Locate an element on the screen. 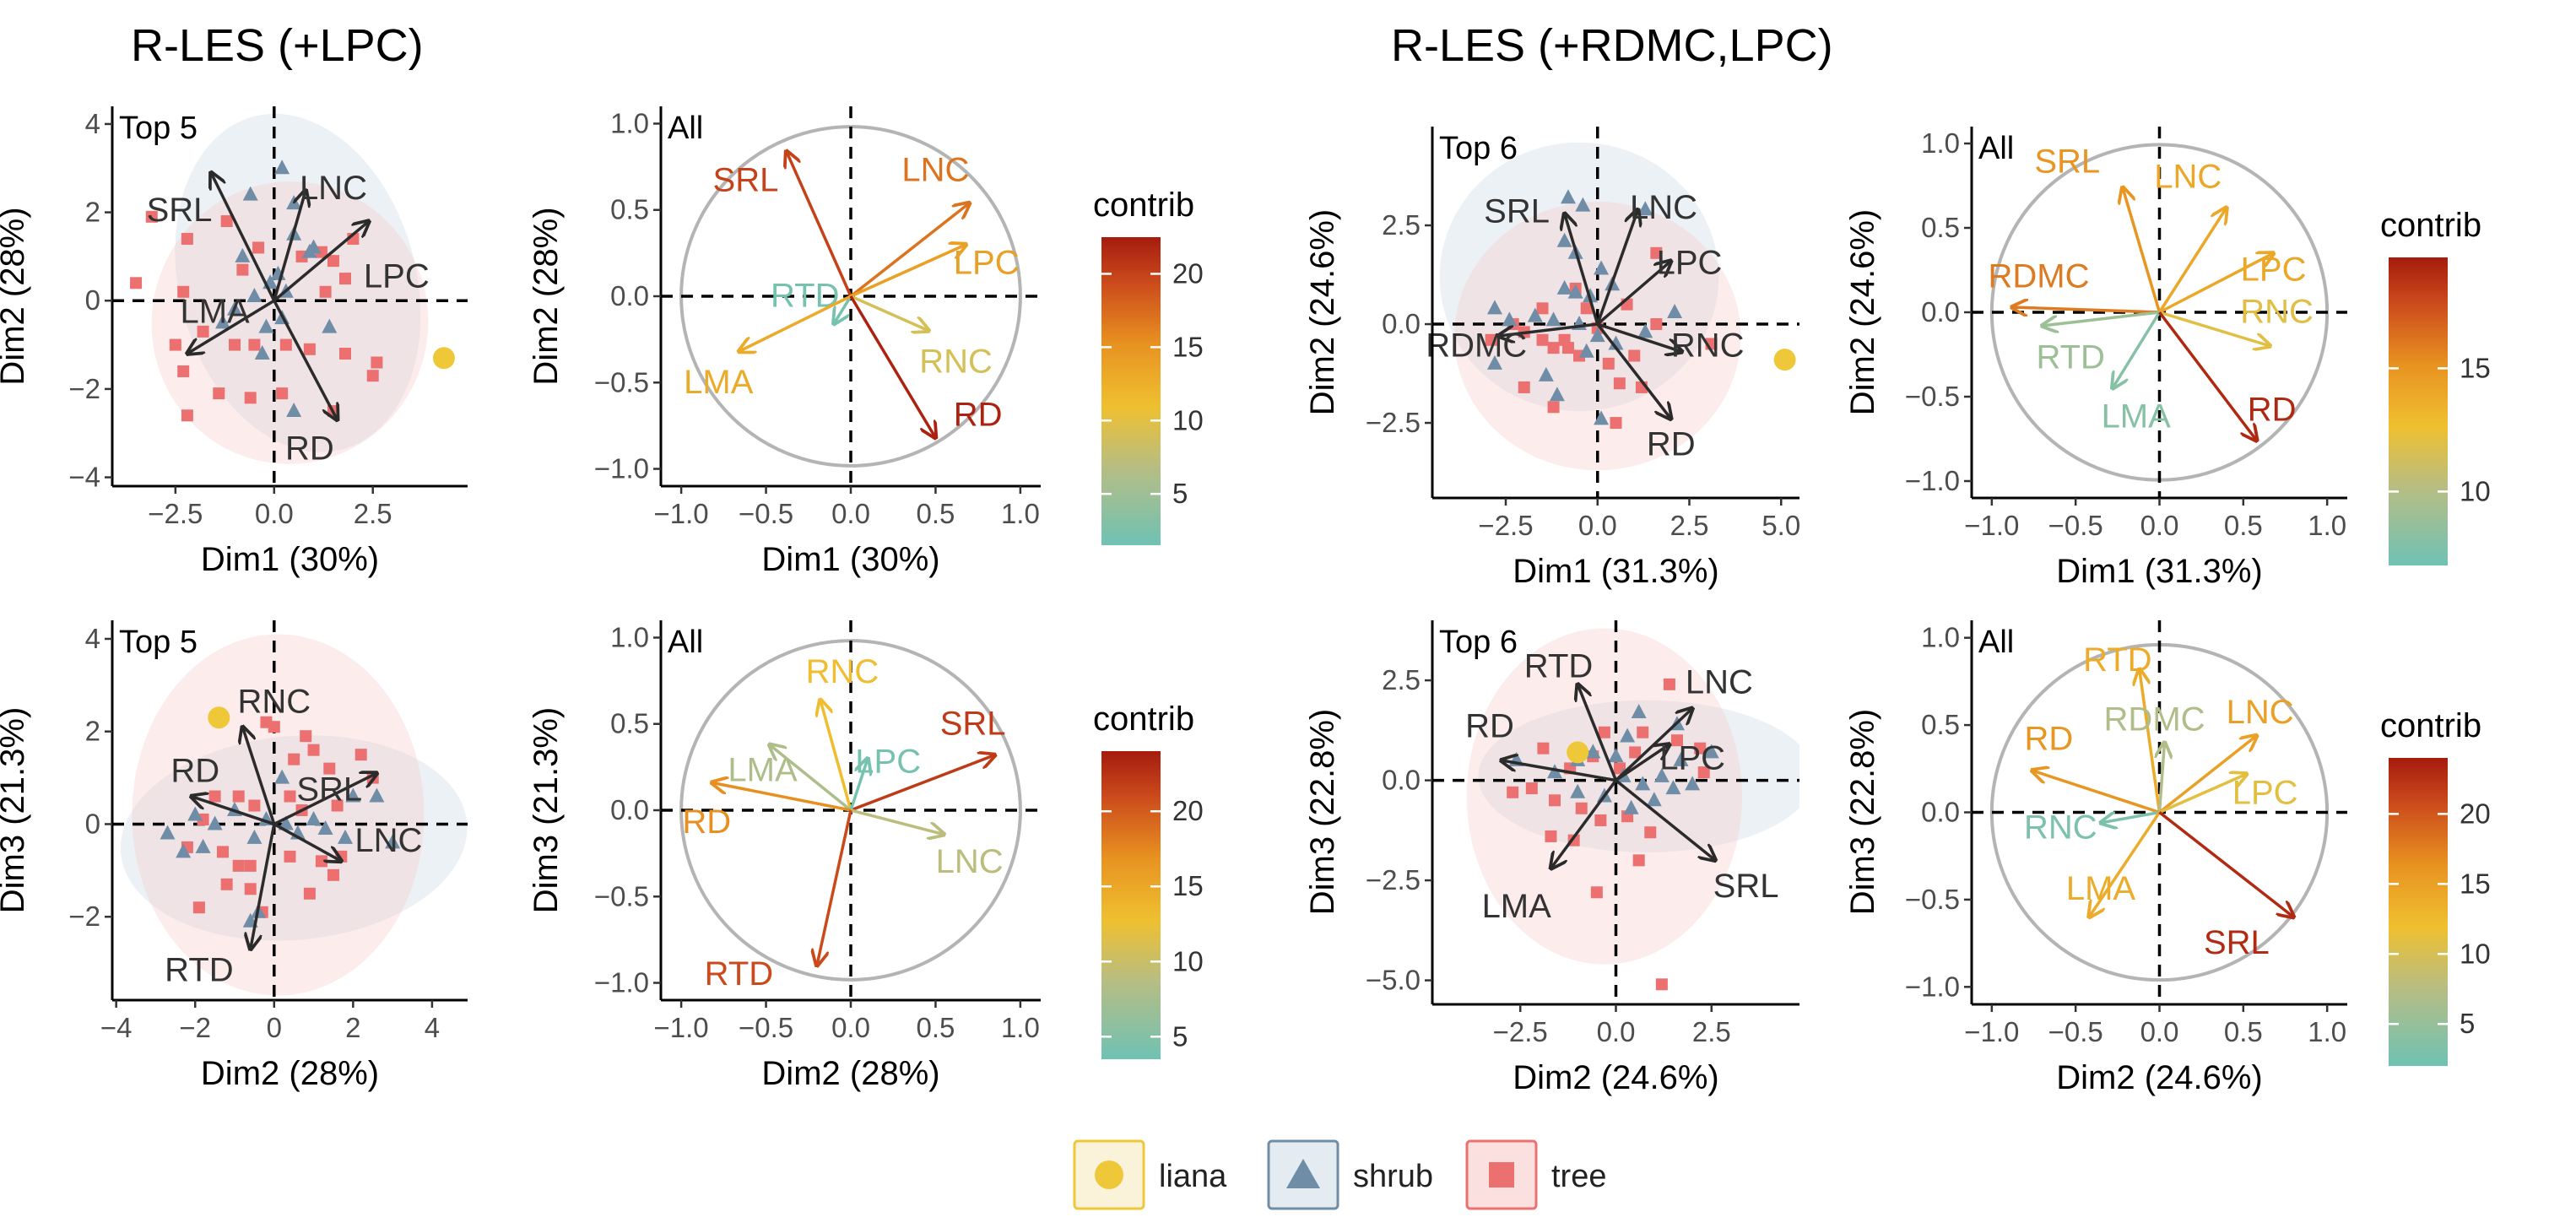 This screenshot has height=1228, width=2576. y-tick-label: 1.0 is located at coordinates (629, 122).